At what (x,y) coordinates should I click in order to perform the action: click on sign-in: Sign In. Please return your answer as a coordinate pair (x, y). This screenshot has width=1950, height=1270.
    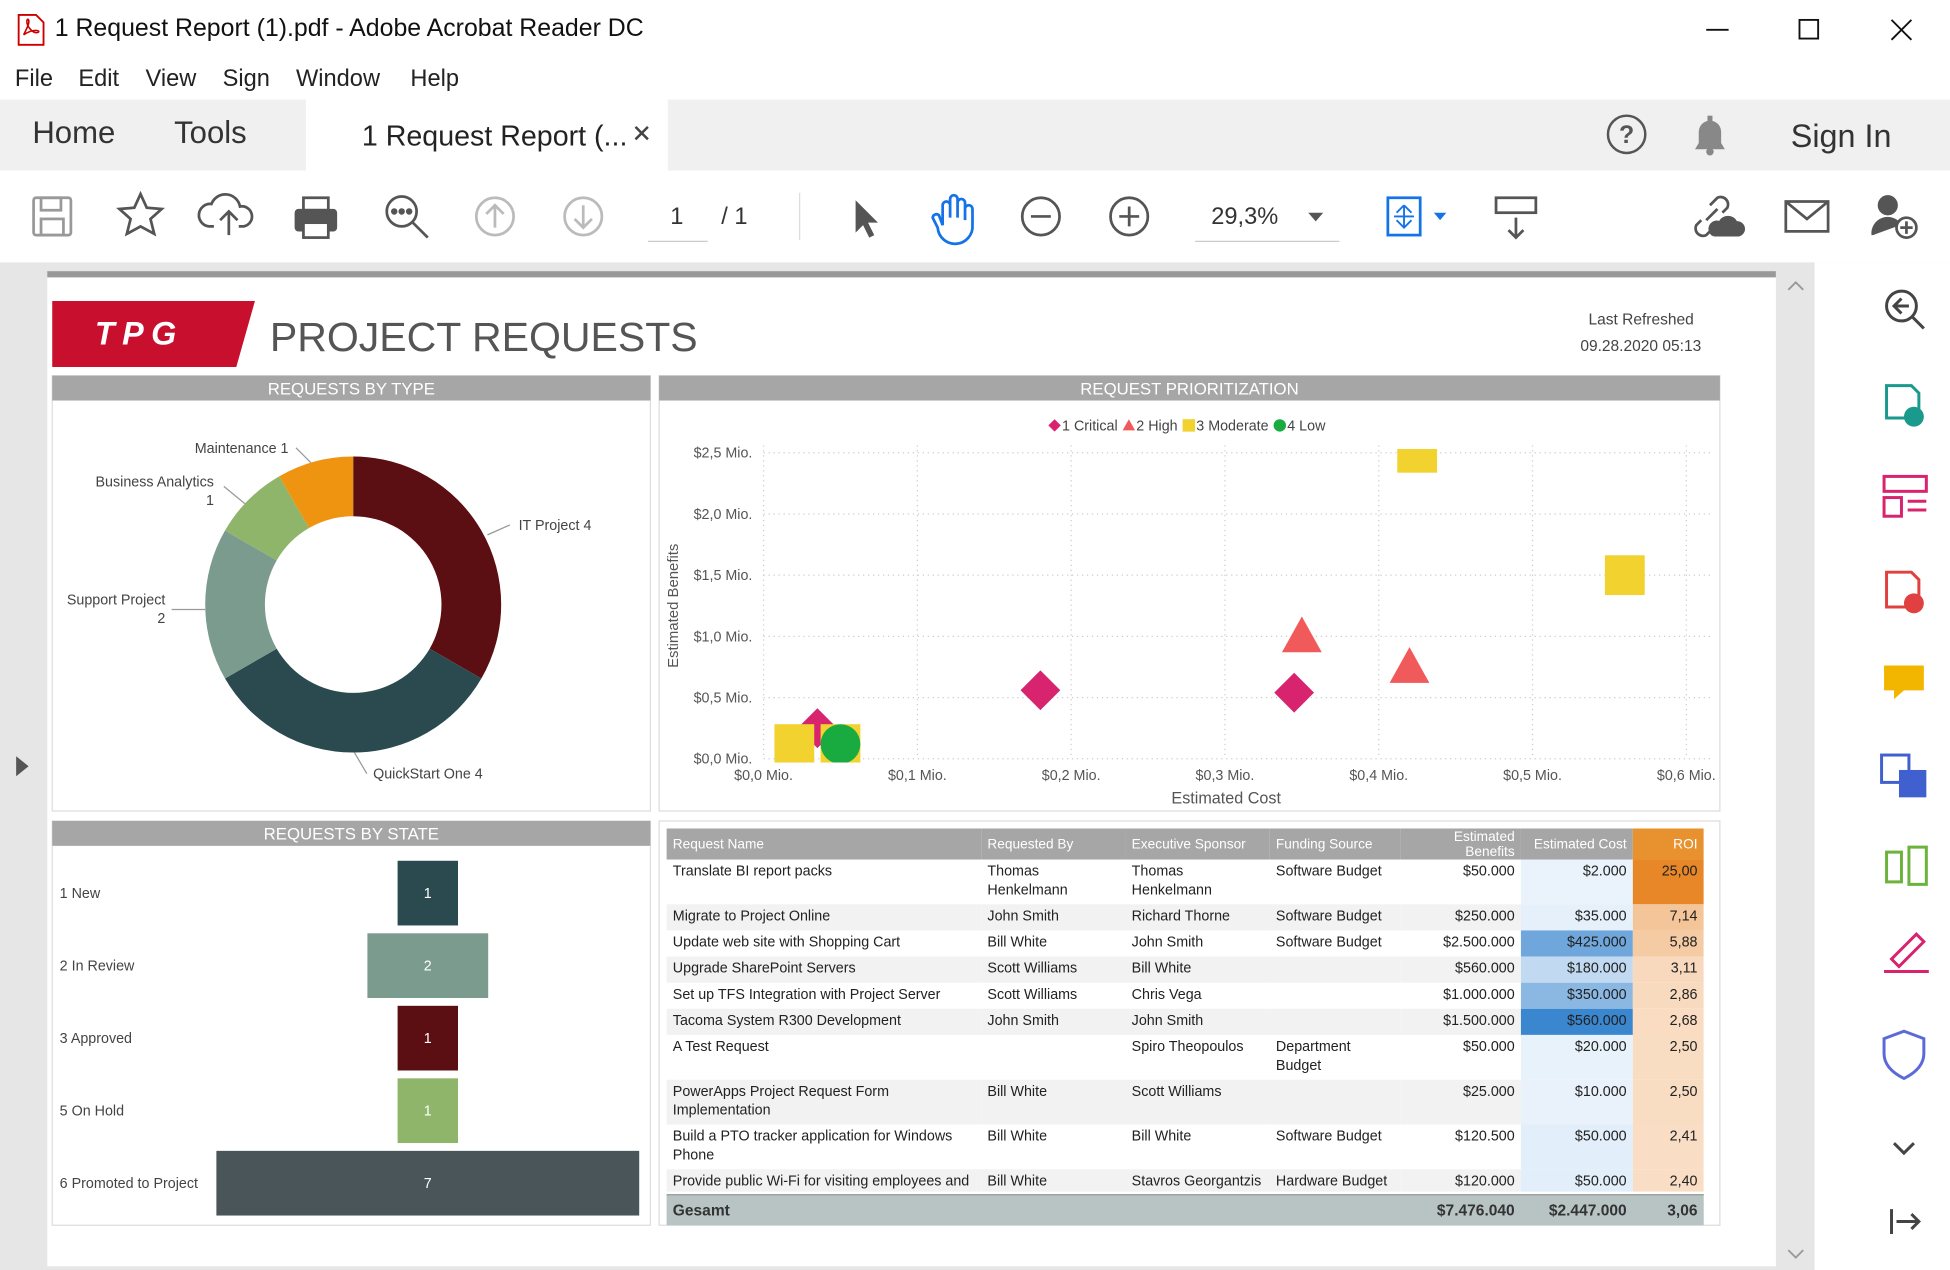
    Looking at the image, I should click on (1841, 135).